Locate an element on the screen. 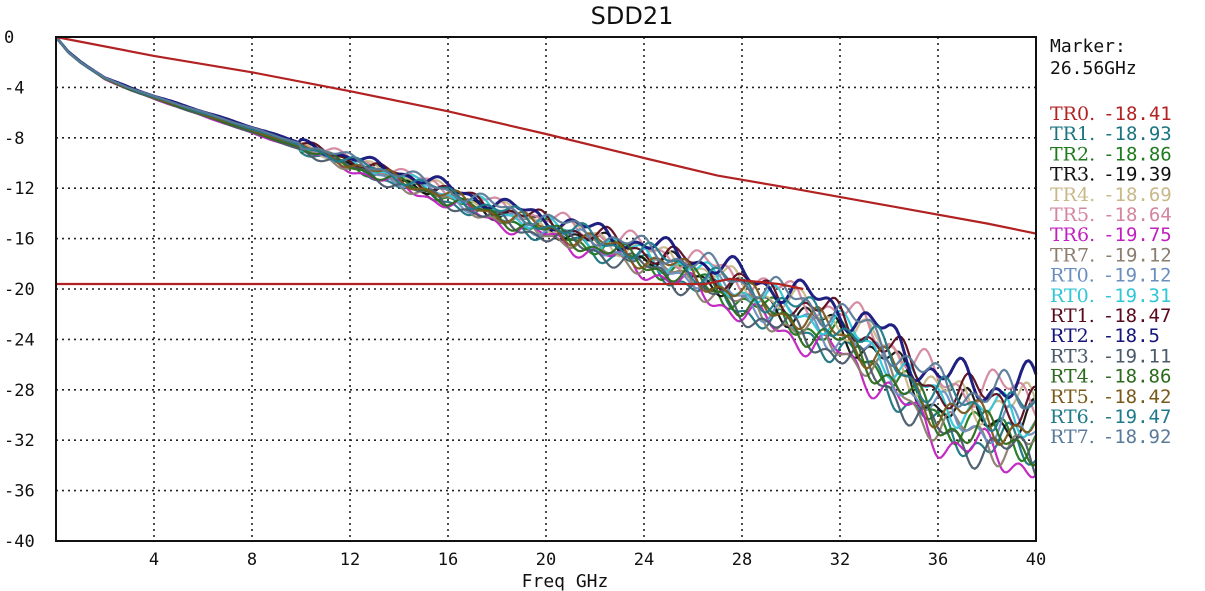 The height and width of the screenshot is (591, 1205). legend-item: TR5. -18.64 is located at coordinates (1111, 215).